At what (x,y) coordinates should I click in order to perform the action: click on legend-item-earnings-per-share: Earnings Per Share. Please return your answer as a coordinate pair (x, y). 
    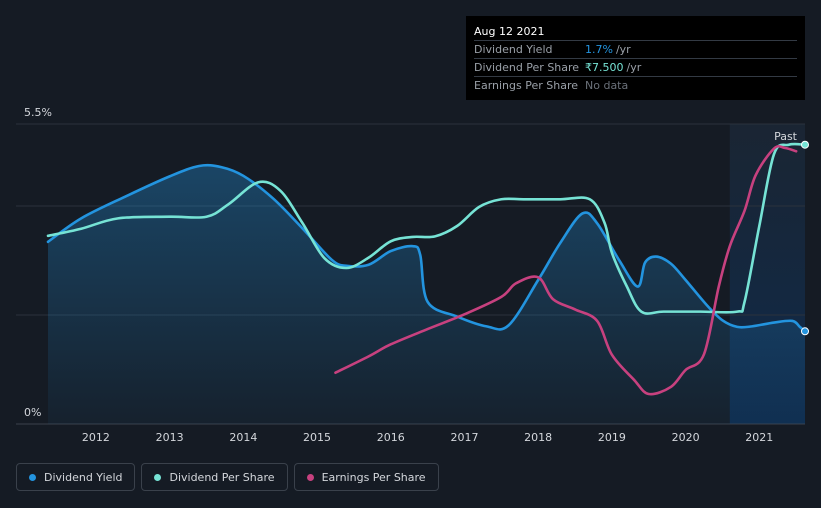
    Looking at the image, I should click on (366, 477).